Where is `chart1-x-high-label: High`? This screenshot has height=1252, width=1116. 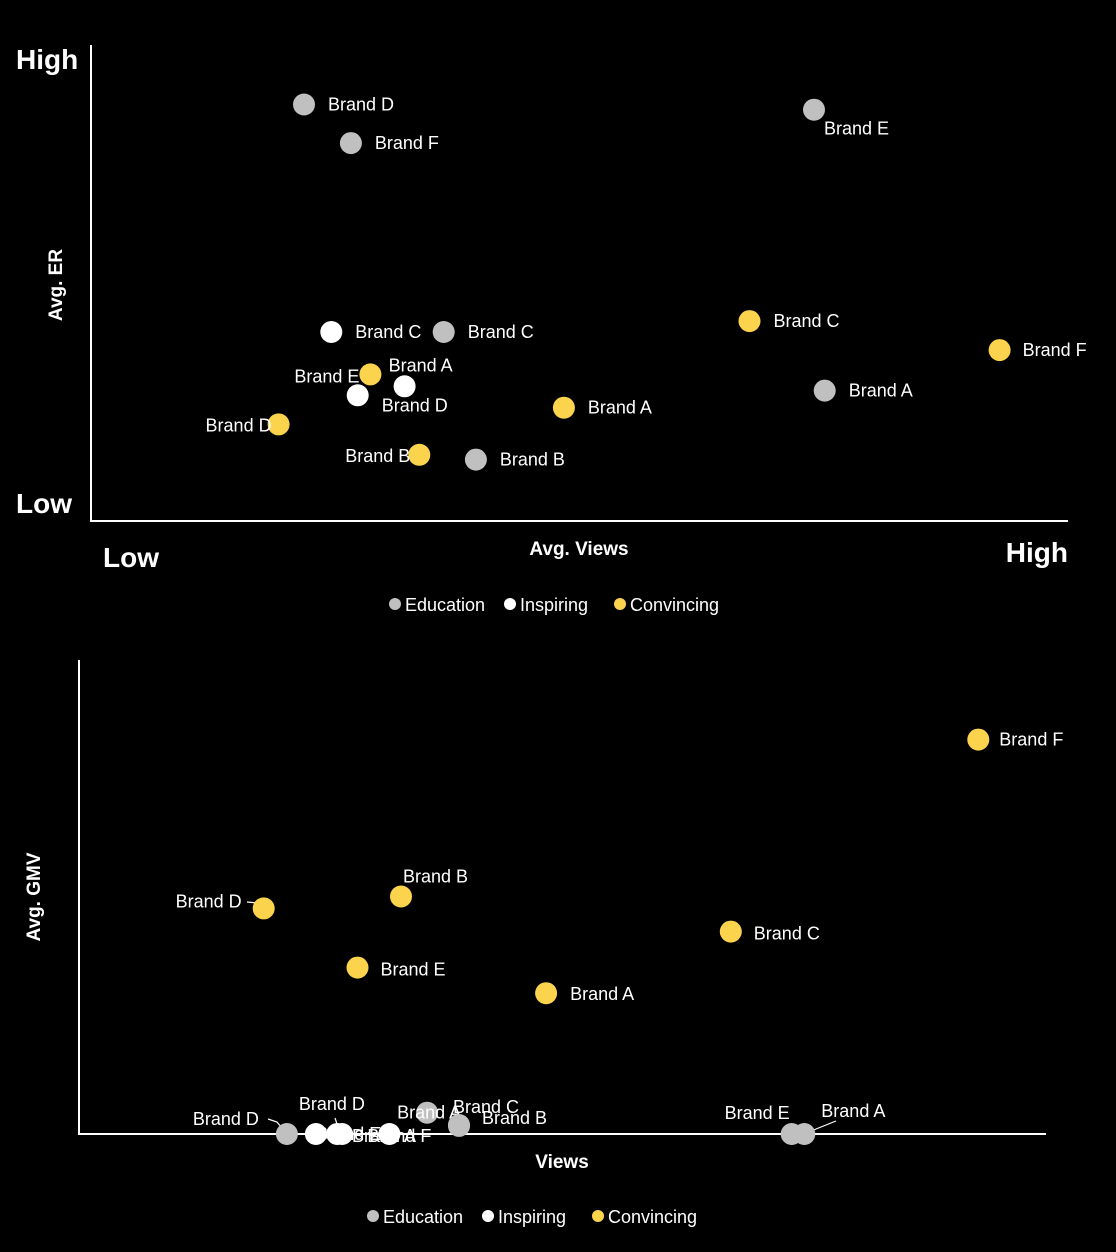
chart1-x-high-label: High is located at coordinates (1037, 552).